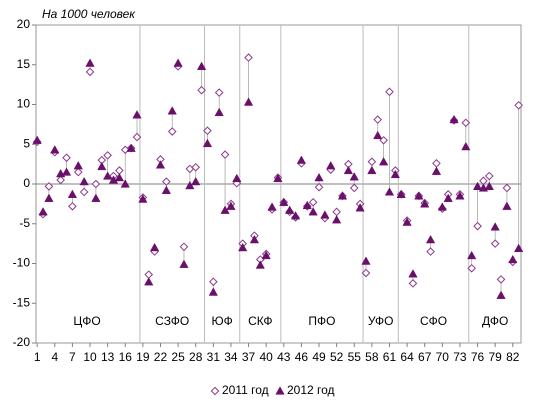  I want to click on legend-label: 2011 год, so click(245, 390).